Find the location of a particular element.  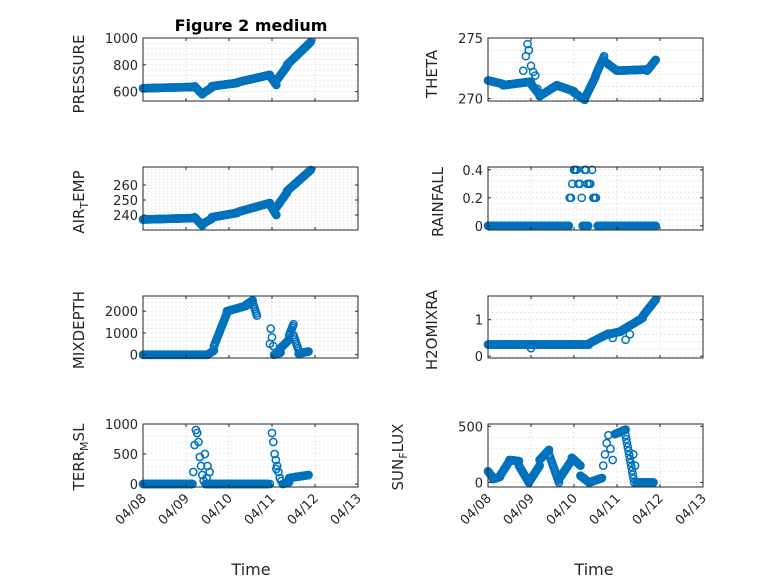

panel-rainfall: 0 0.2 0.4 is located at coordinates (583, 199).